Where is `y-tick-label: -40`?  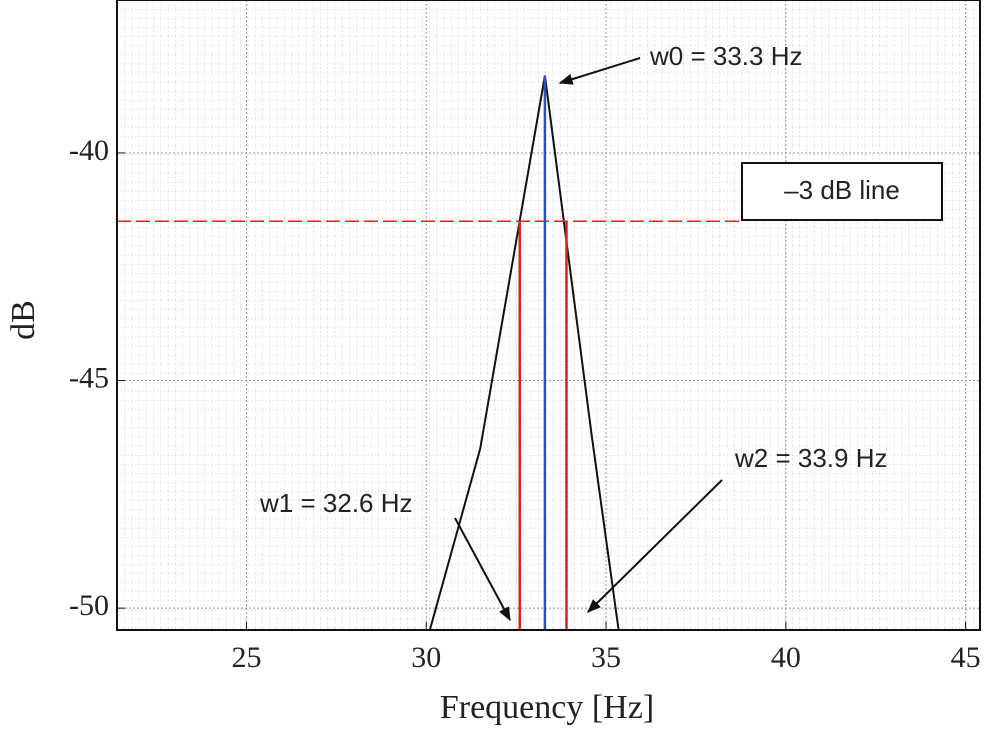
y-tick-label: -40 is located at coordinates (89, 150).